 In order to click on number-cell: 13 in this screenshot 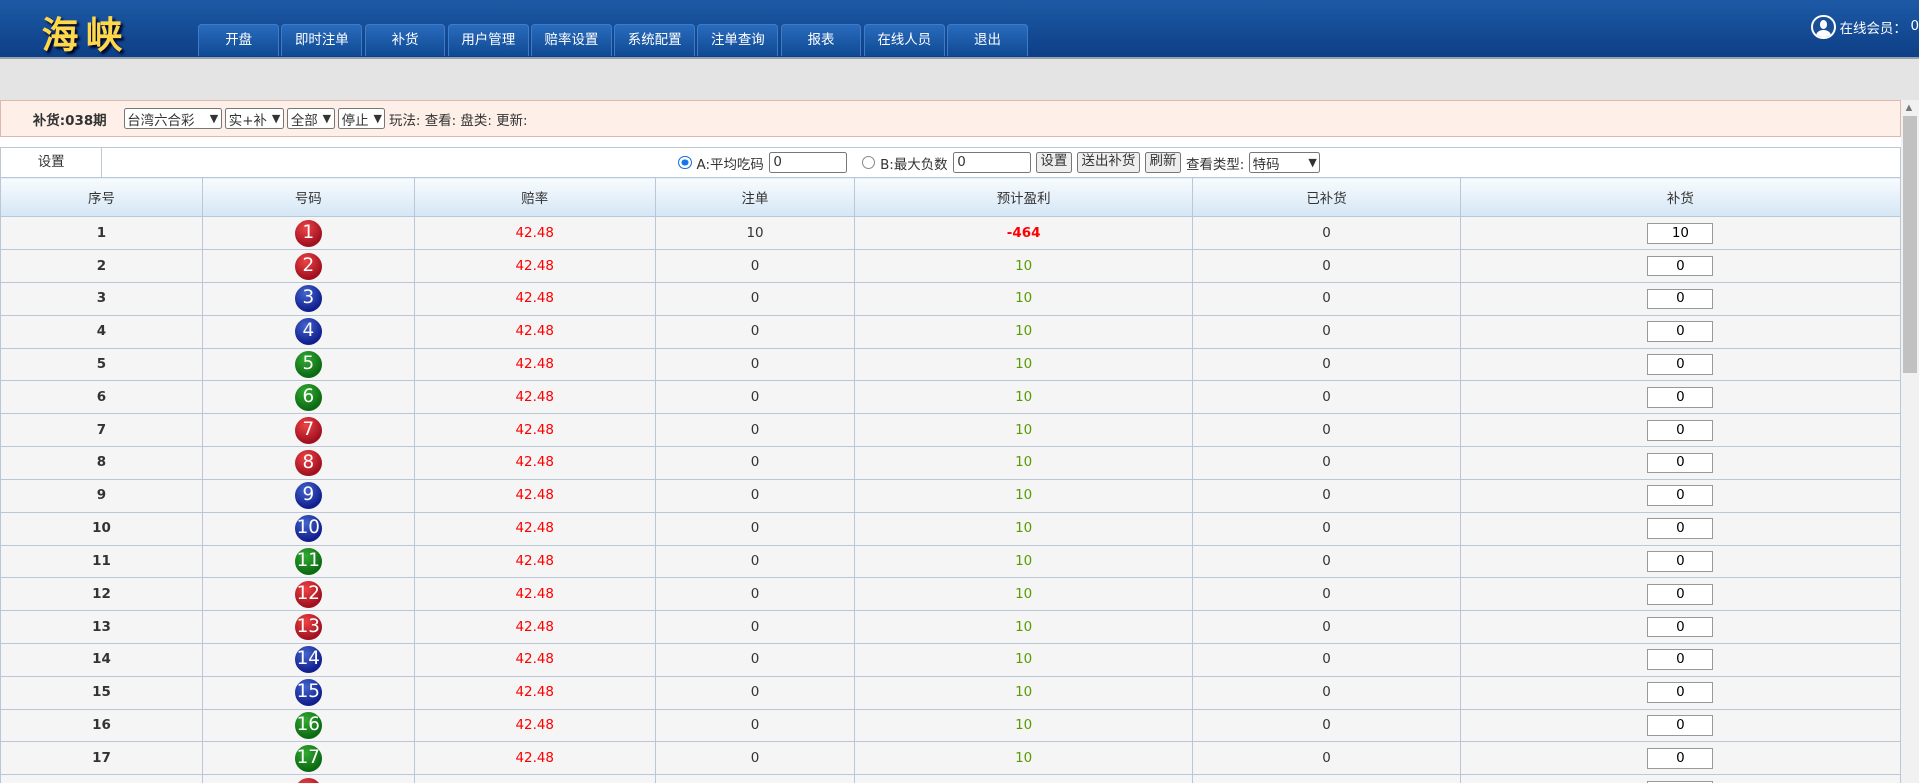, I will do `click(308, 627)`.